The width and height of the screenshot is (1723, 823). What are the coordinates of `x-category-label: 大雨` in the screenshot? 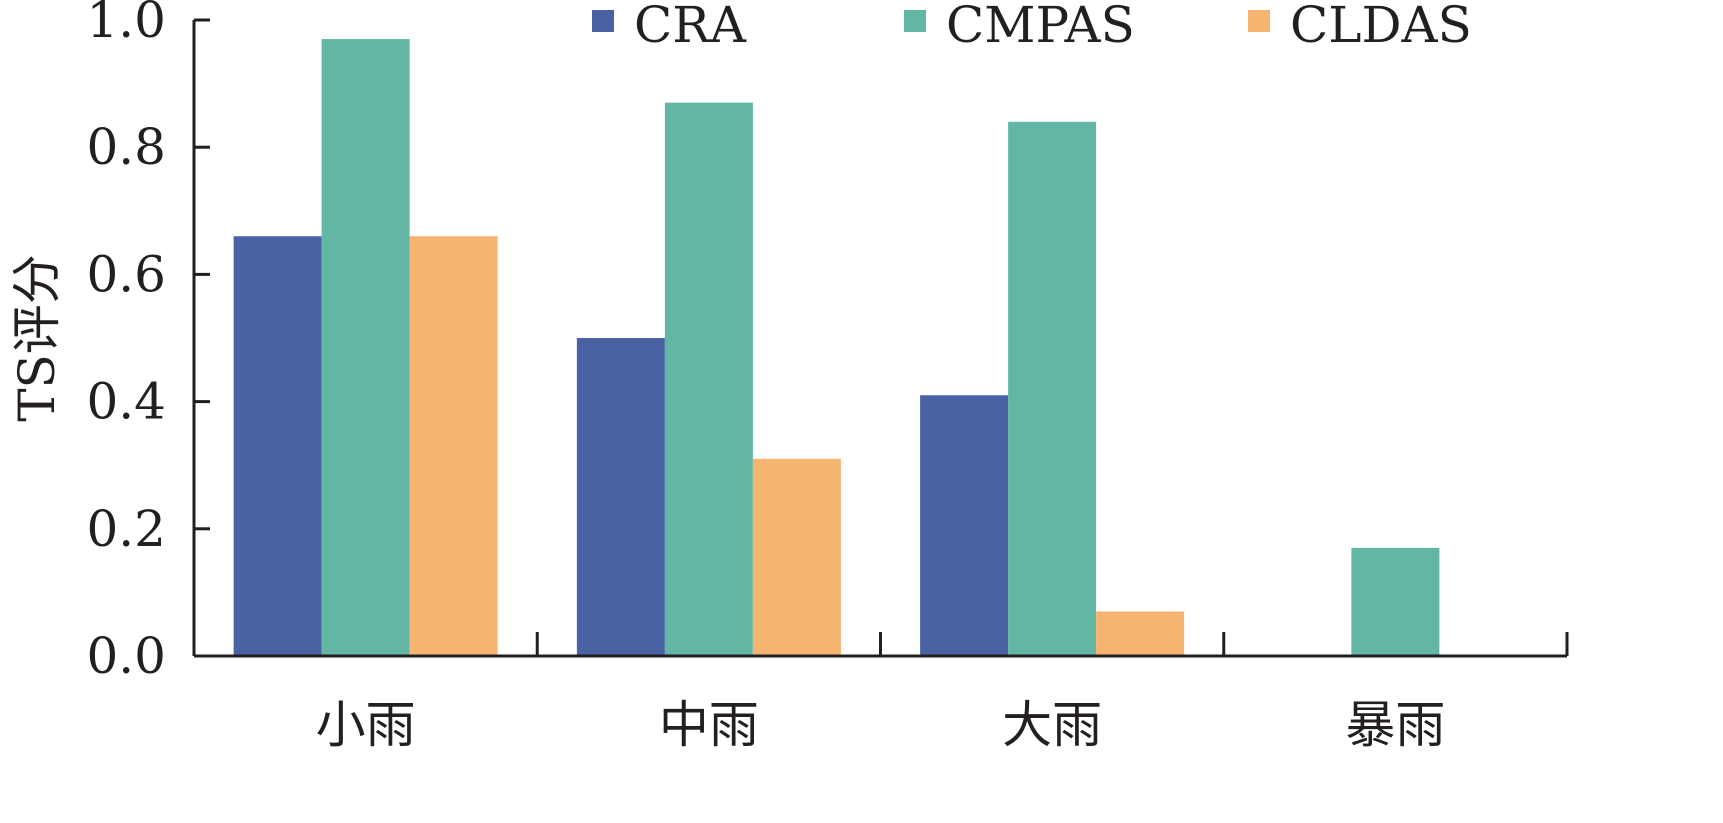 It's located at (1052, 725).